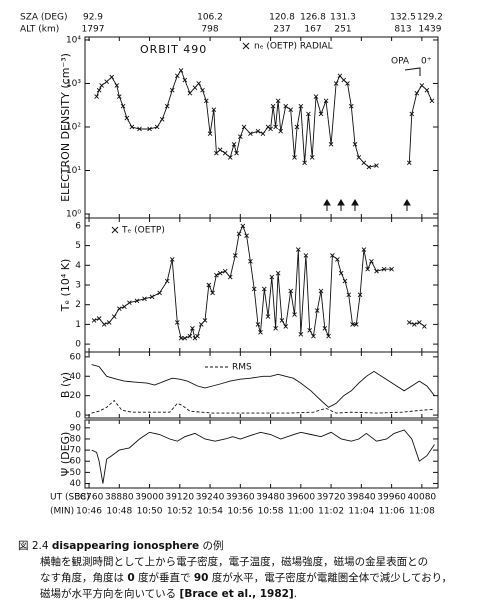  I want to click on sza-value: 120.8, so click(282, 18).